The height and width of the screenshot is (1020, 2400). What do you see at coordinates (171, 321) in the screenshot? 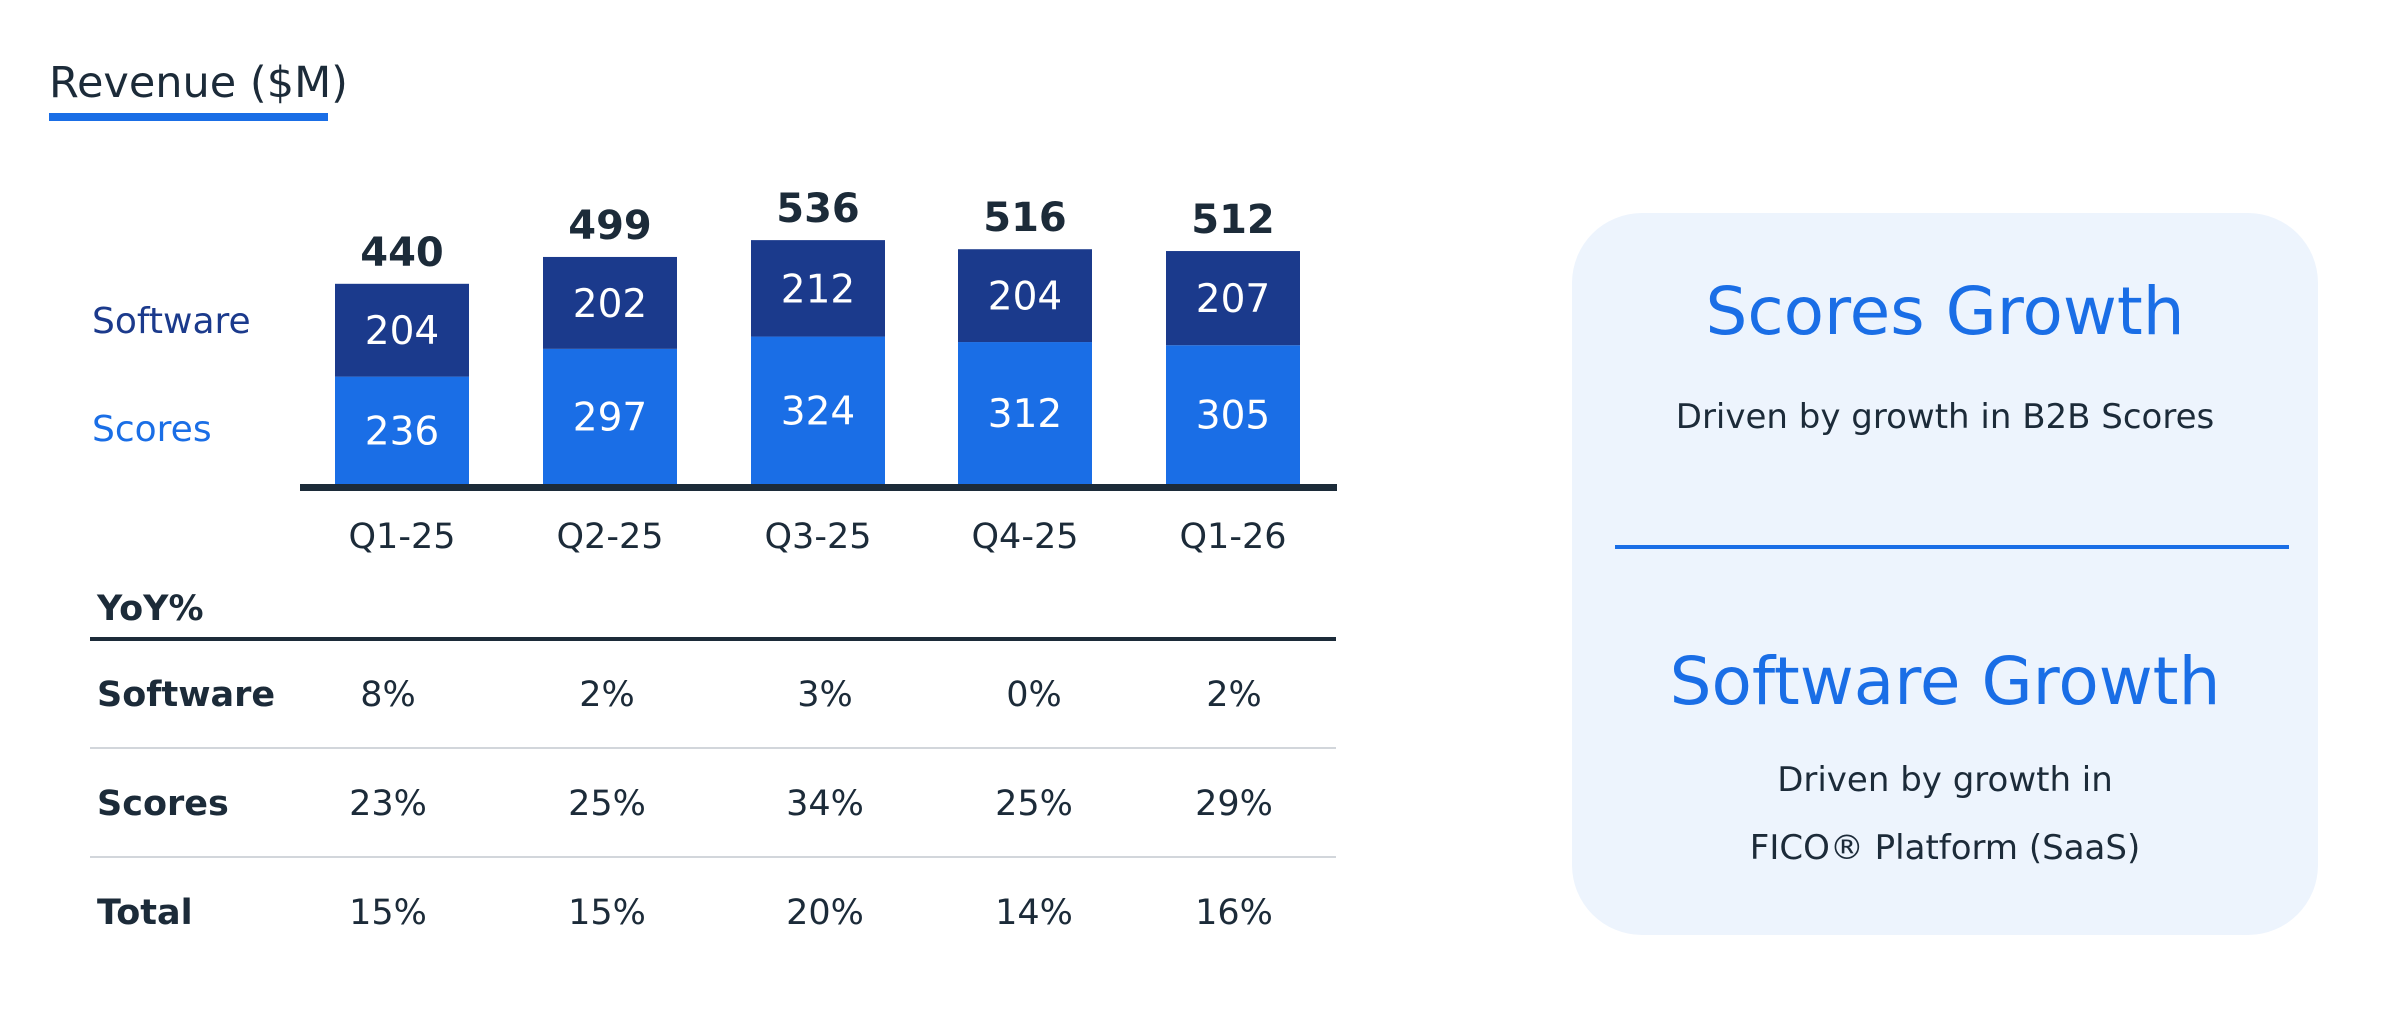
I see `legend-software: Software` at bounding box center [171, 321].